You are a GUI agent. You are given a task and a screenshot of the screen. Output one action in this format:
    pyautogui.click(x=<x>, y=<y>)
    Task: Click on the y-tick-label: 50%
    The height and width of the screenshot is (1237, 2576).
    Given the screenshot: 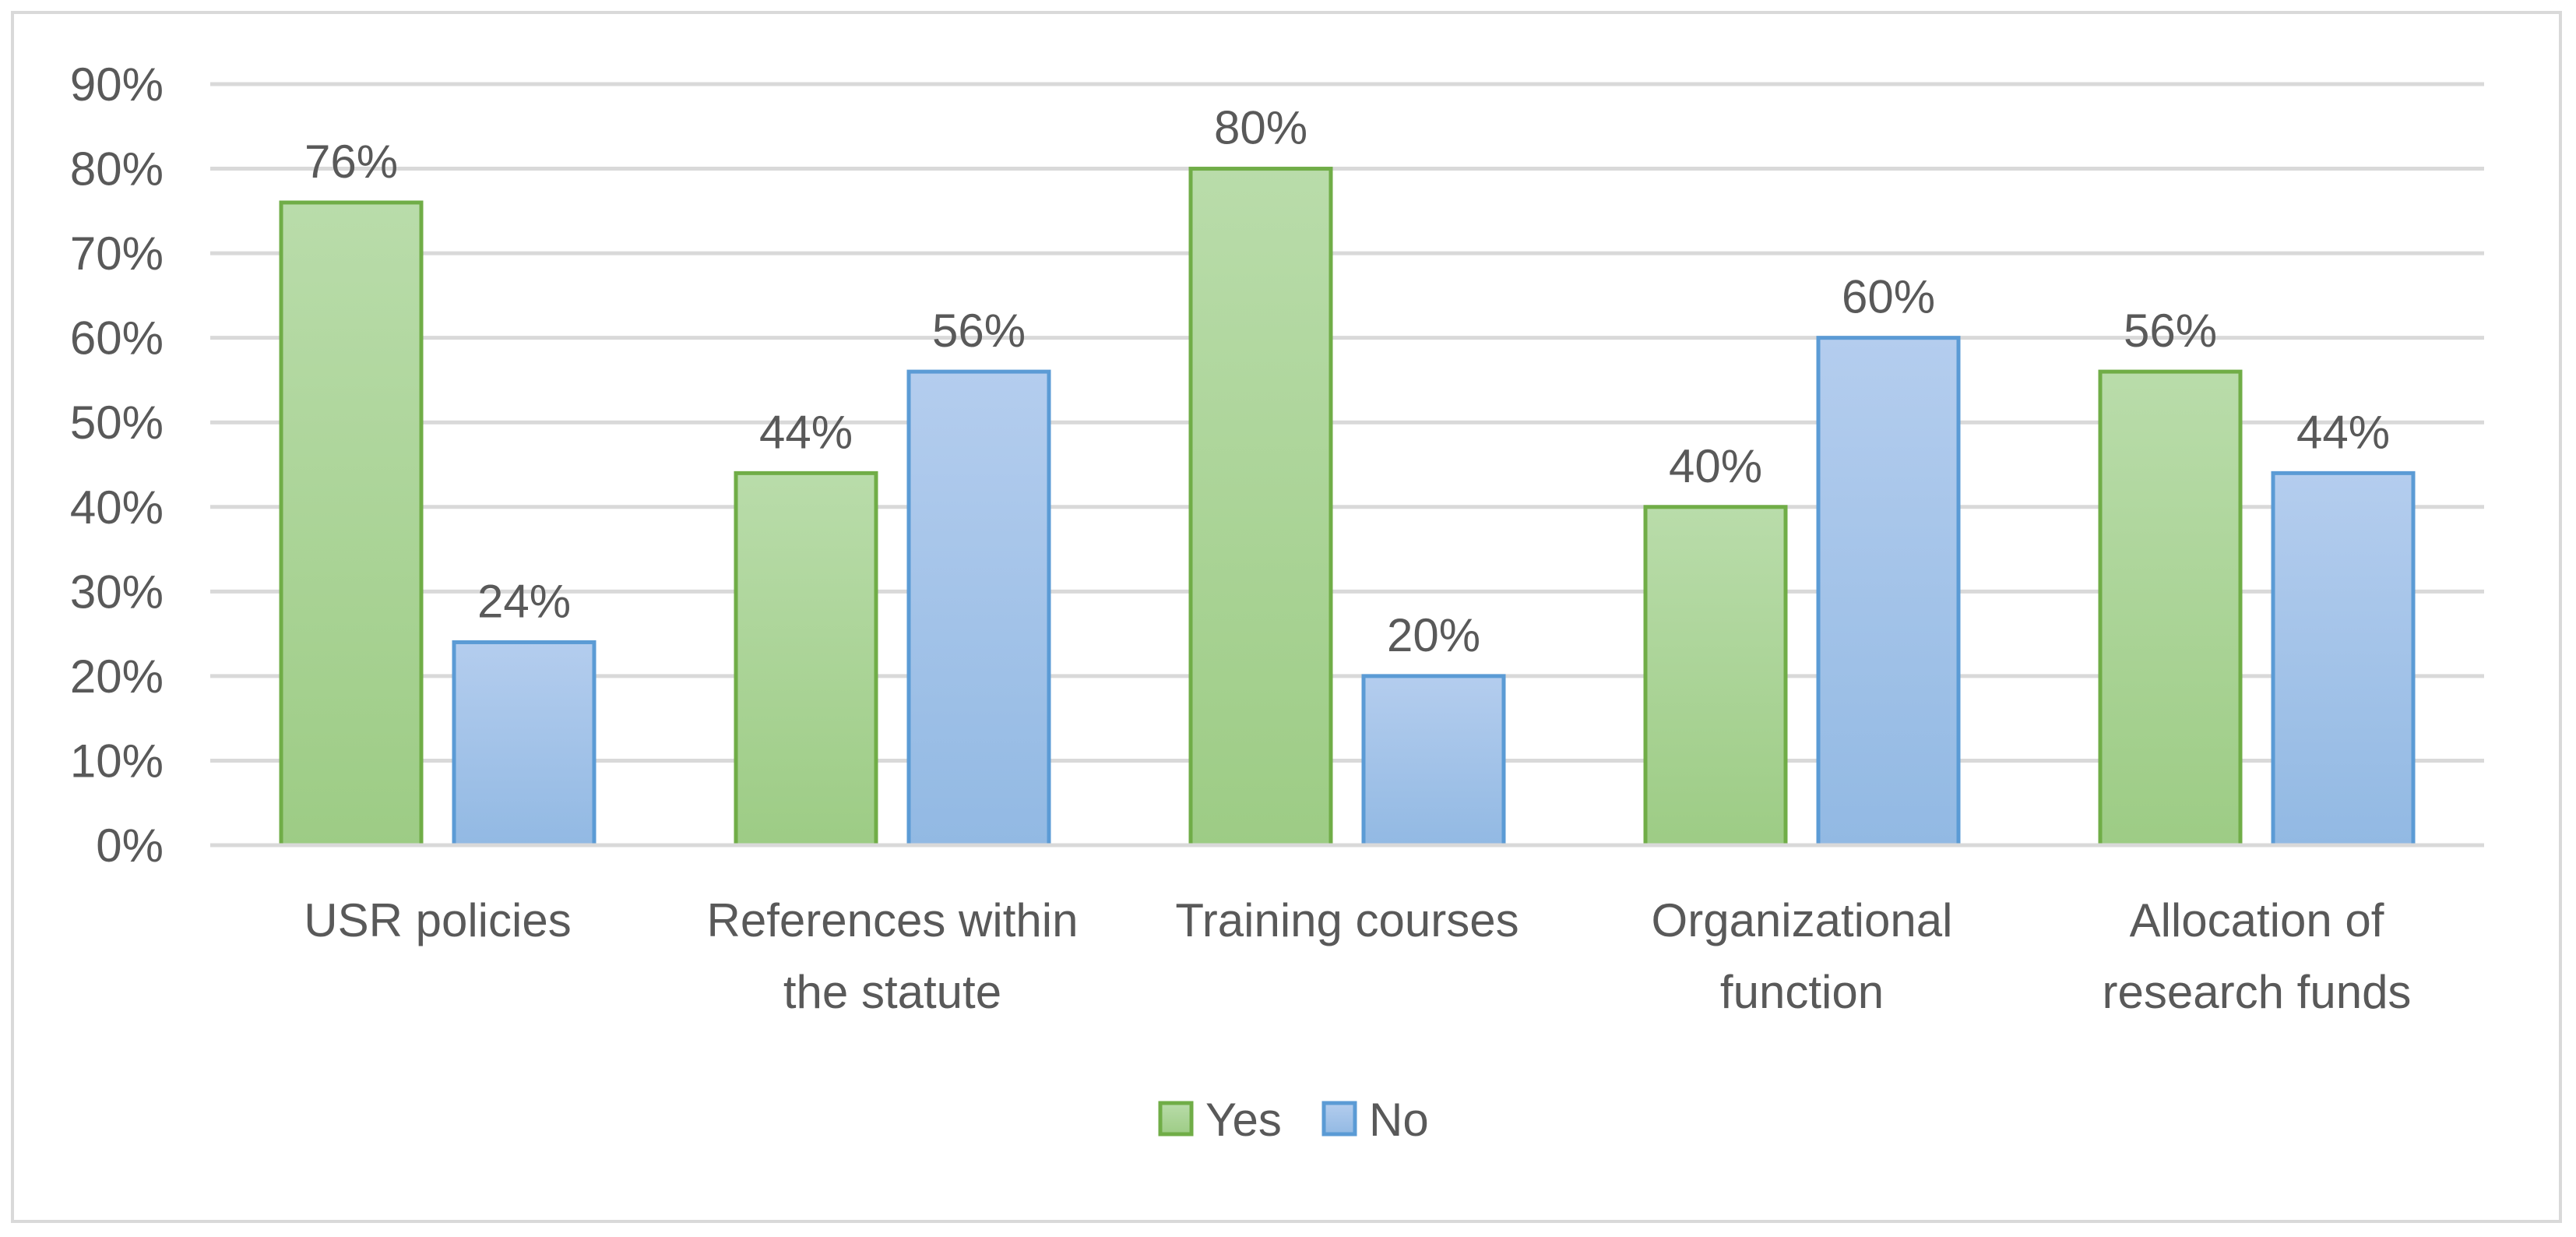 What is the action you would take?
    pyautogui.click(x=117, y=422)
    